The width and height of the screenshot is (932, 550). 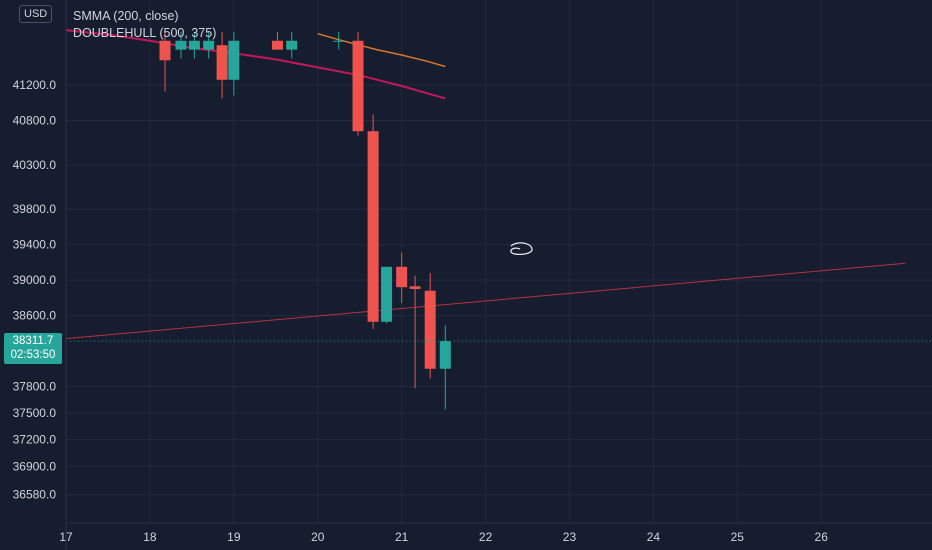 I want to click on time-axis-label: 25, so click(x=738, y=537).